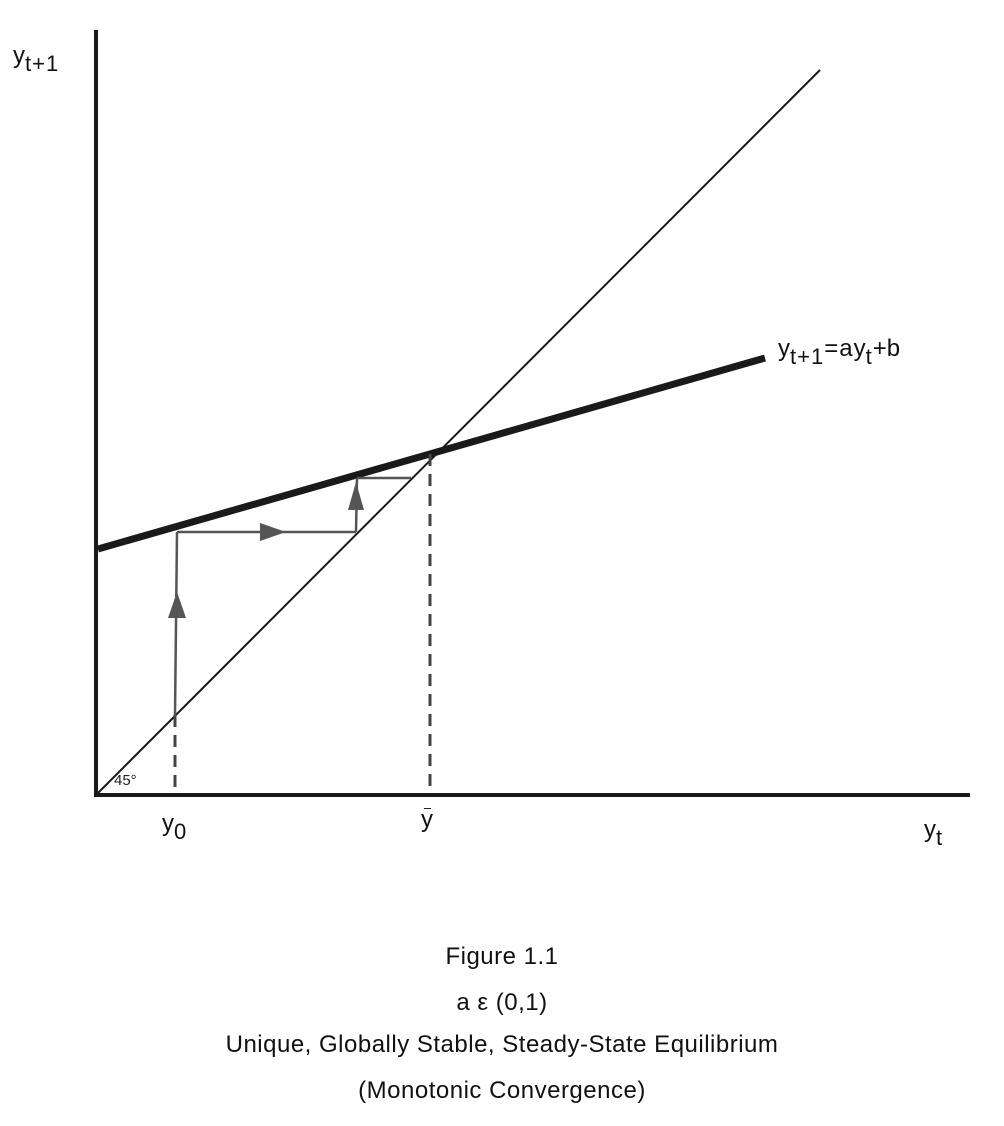 The image size is (1004, 1126). I want to click on angle-label: 45°, so click(125, 780).